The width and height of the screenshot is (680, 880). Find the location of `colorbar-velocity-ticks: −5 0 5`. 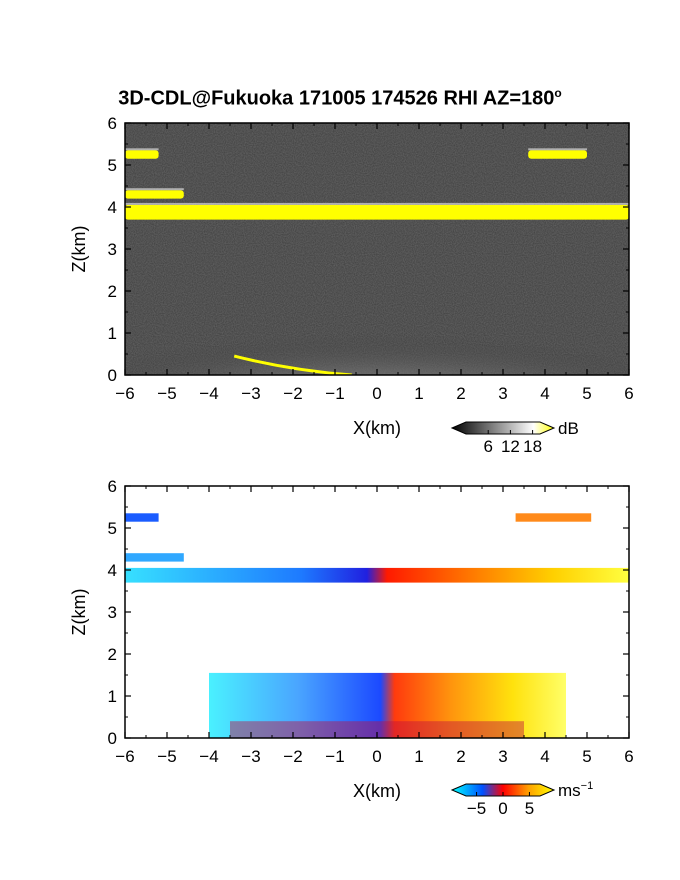

colorbar-velocity-ticks: −5 0 5 is located at coordinates (500, 805).